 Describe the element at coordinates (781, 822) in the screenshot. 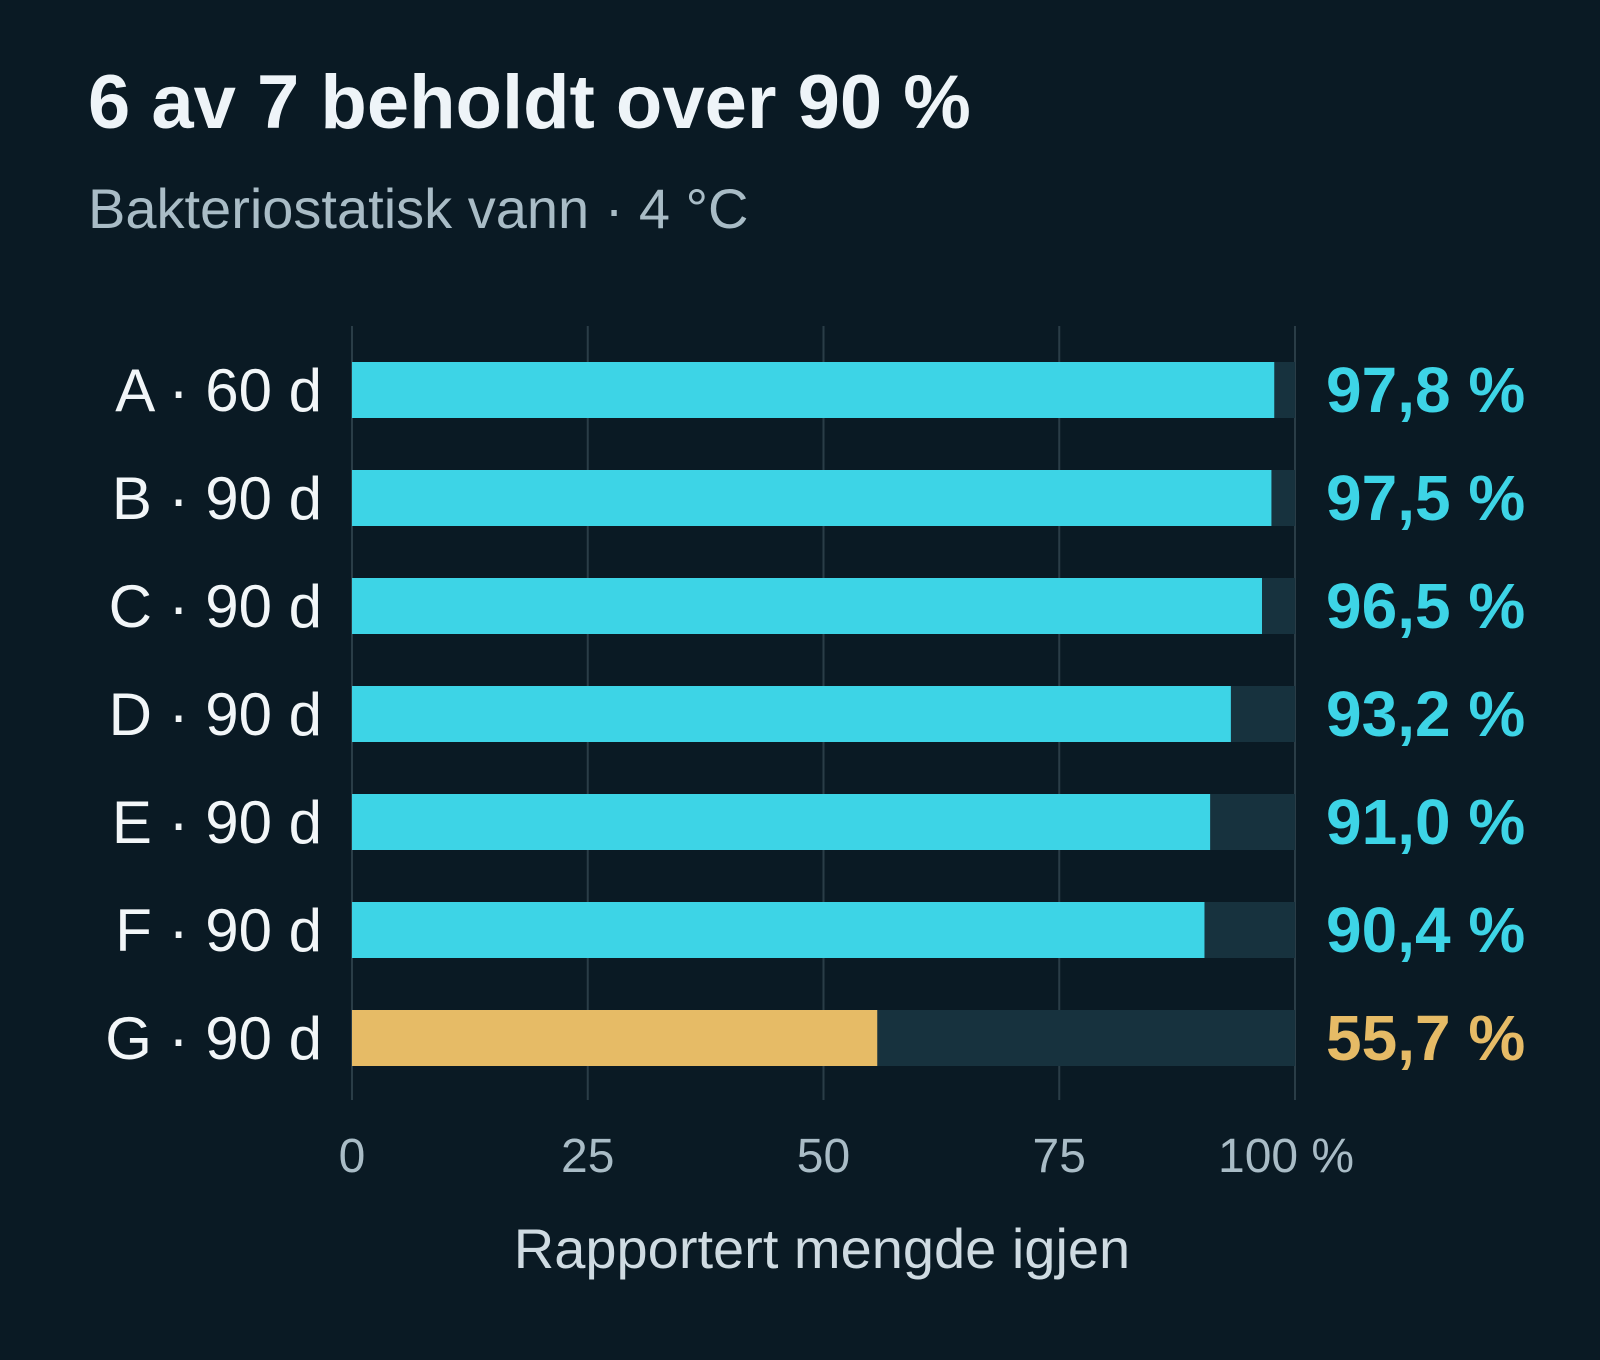

I see `bar-e` at that location.